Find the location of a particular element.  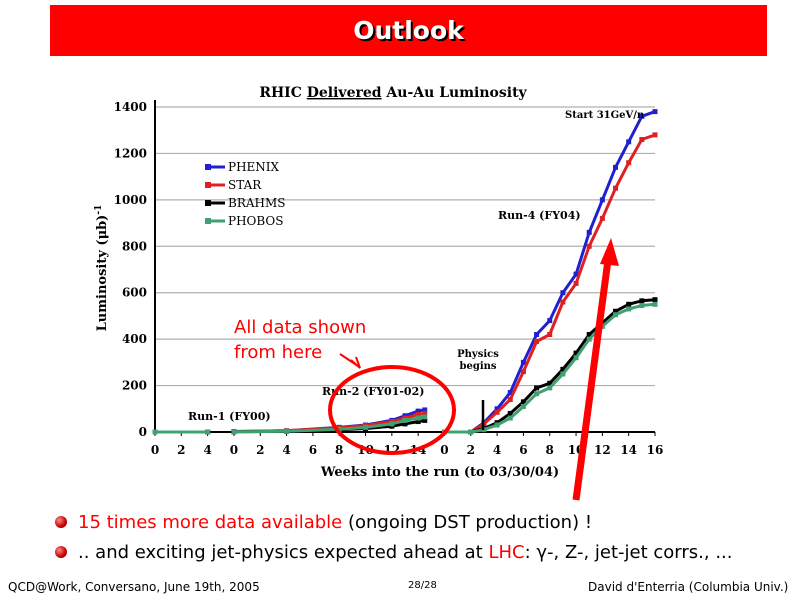

x-tick-label: 14 is located at coordinates (628, 450).